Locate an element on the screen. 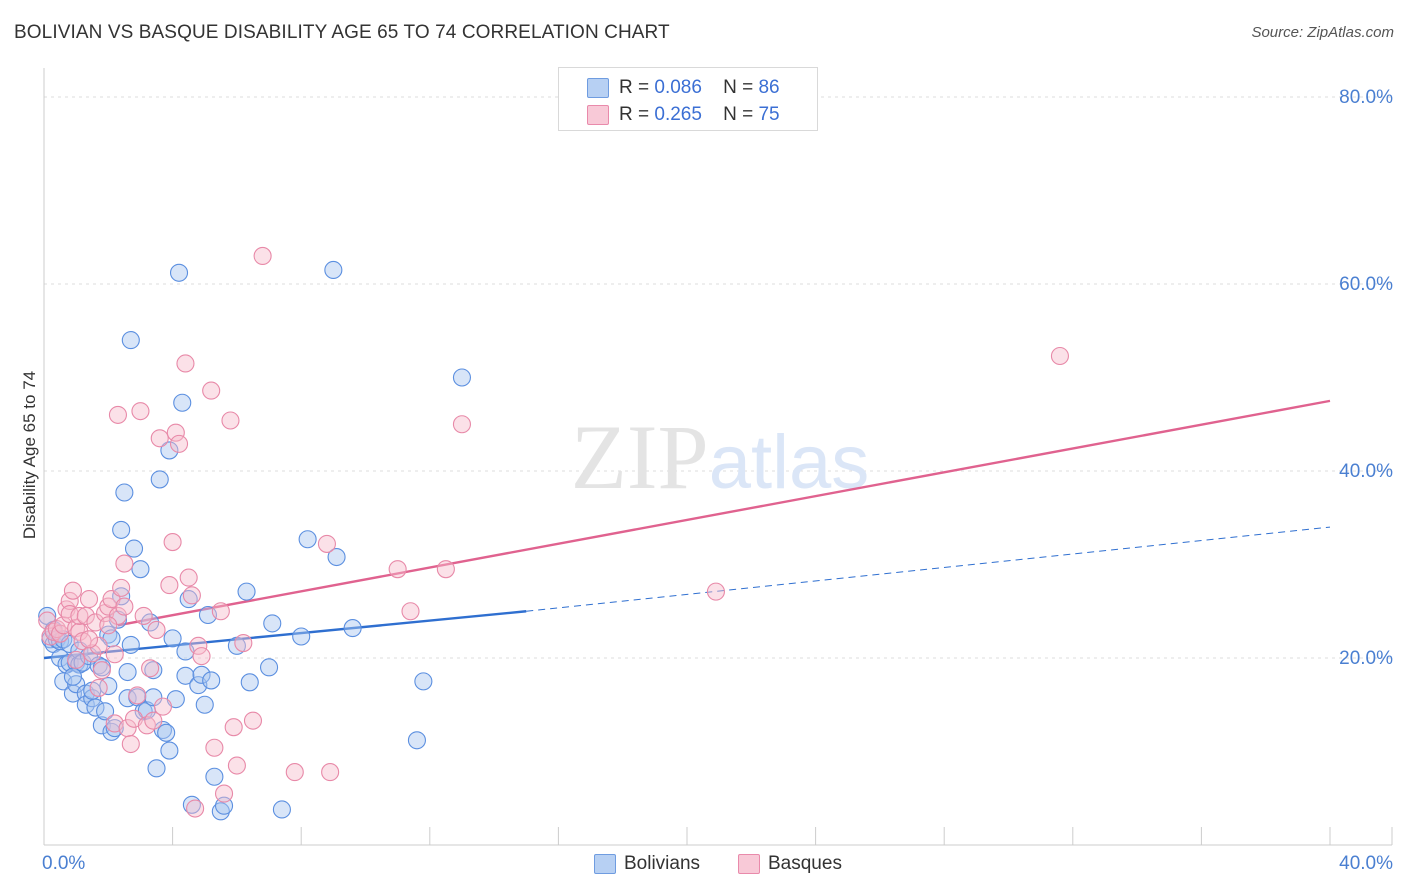  stats-legend: R = 0.086 N = 86 R = 0.265 N = 75 is located at coordinates (688, 99).